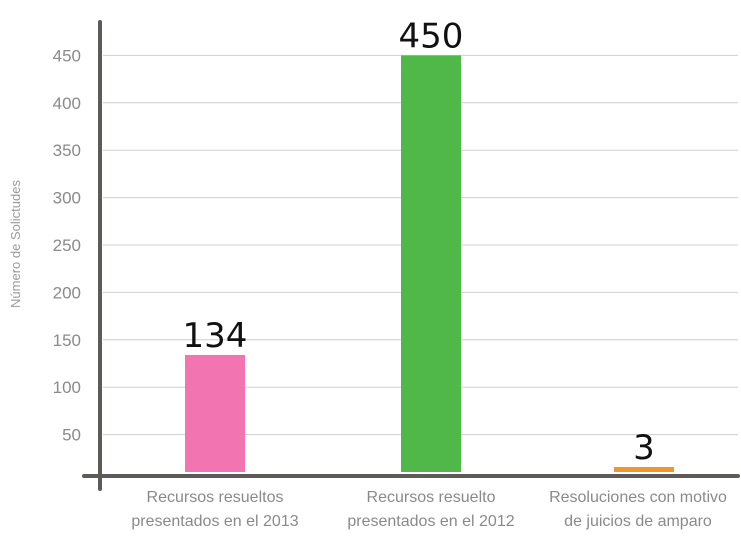  I want to click on x-tick-label: presentados en el 2013, so click(214, 521).